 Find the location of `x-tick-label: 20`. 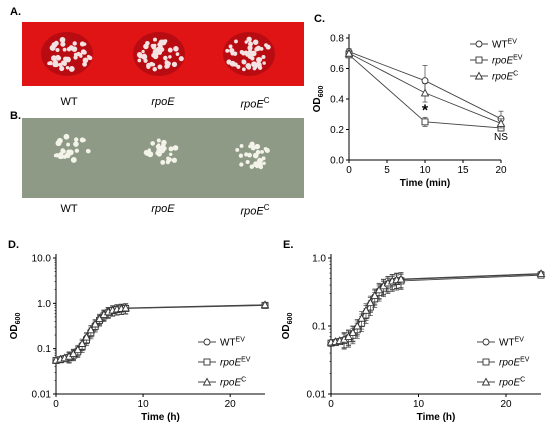

x-tick-label: 20 is located at coordinates (501, 170).